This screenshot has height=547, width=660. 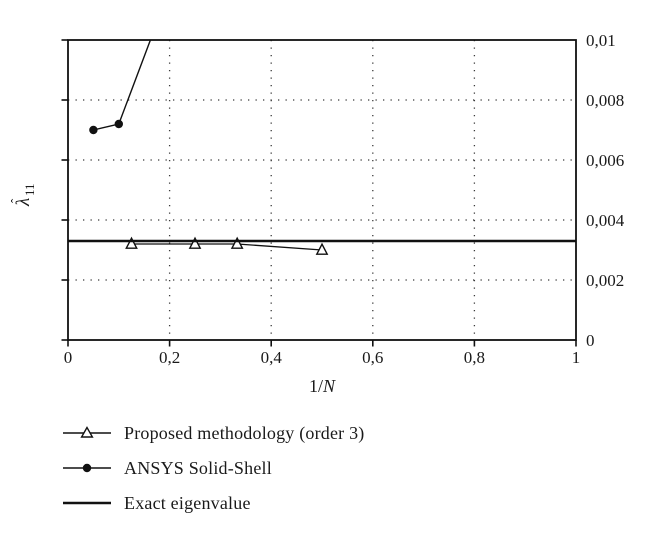 I want to click on legend-label-ansys-solid-shell: ANSYS Solid-Shell, so click(x=198, y=467).